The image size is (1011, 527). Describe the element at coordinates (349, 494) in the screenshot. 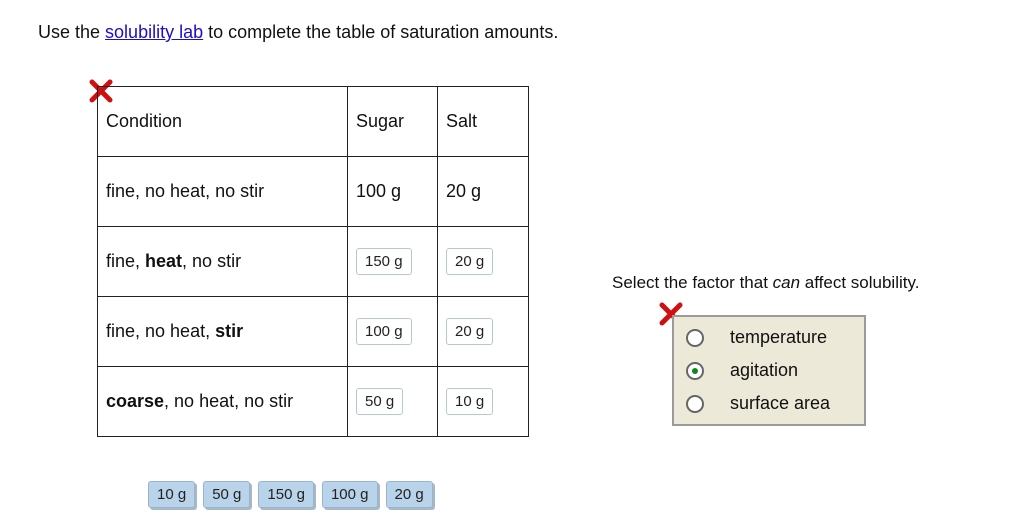

I see `answer-tile: 100 g` at that location.